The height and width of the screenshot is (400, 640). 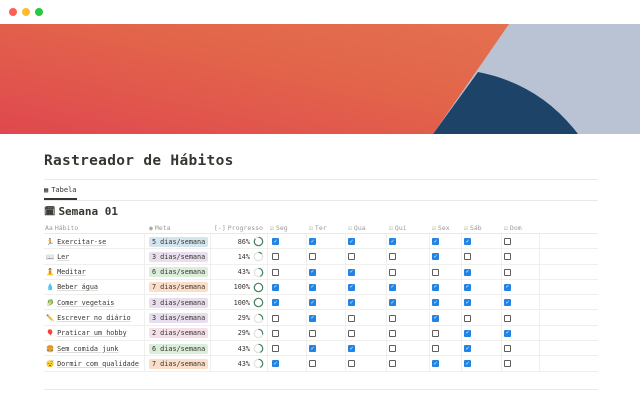 What do you see at coordinates (13, 12) in the screenshot?
I see `close-window-button` at bounding box center [13, 12].